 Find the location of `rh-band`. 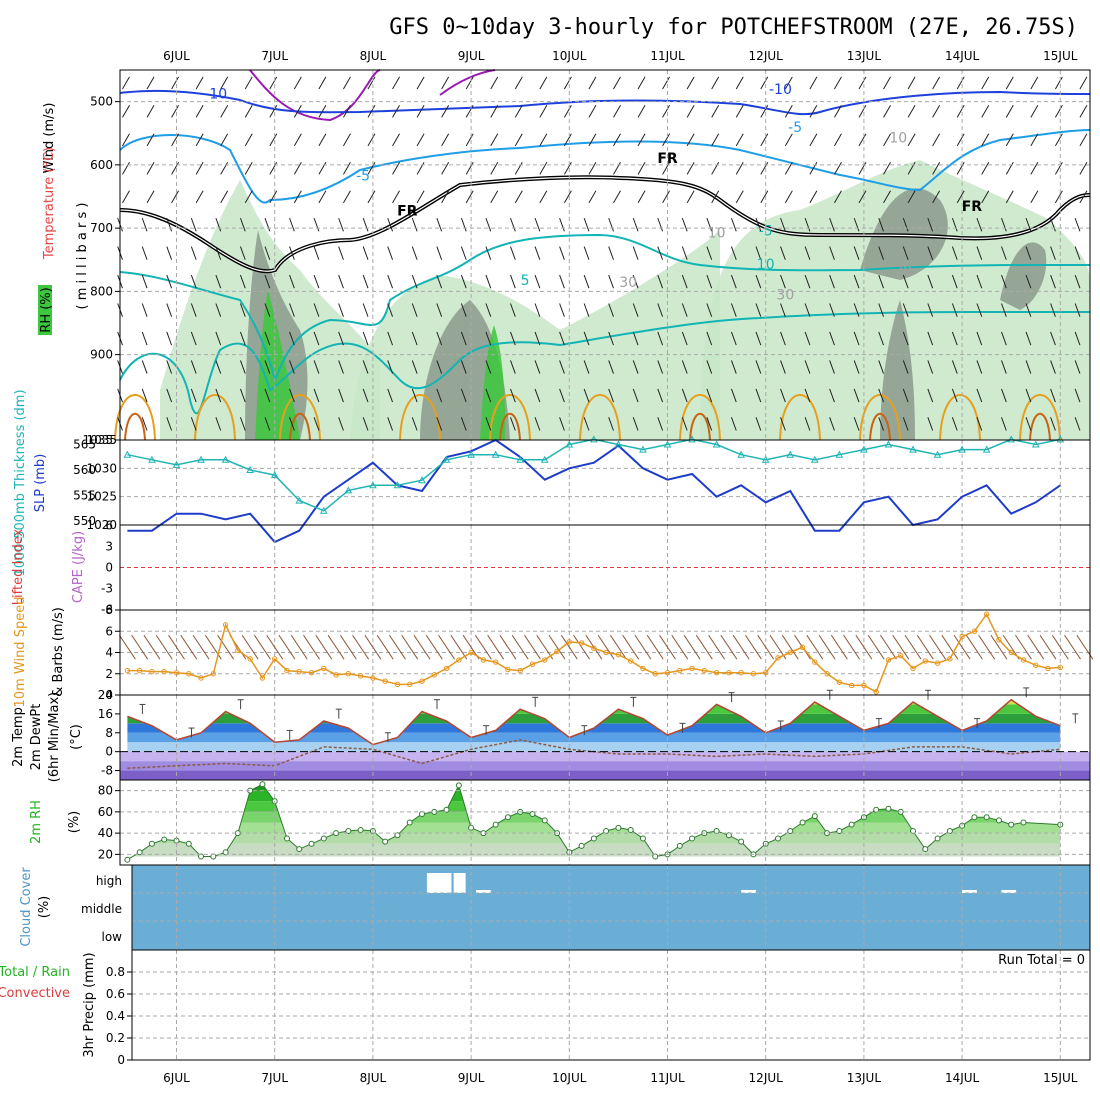

rh-band is located at coordinates (594, 850).